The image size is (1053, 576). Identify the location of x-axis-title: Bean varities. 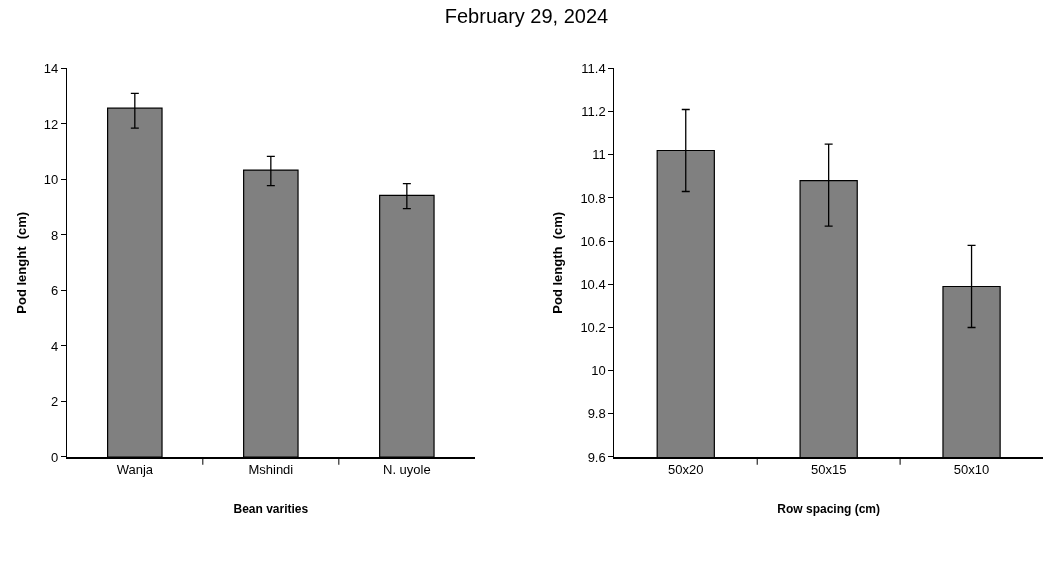
(271, 508).